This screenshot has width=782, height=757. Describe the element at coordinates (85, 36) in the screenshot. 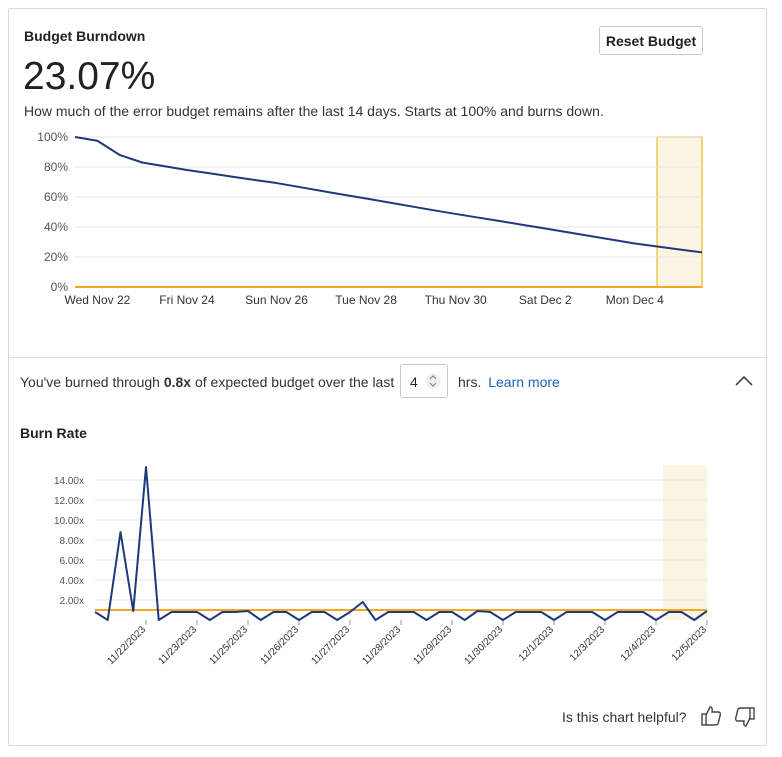

I see `title: Budget Burndown` at that location.